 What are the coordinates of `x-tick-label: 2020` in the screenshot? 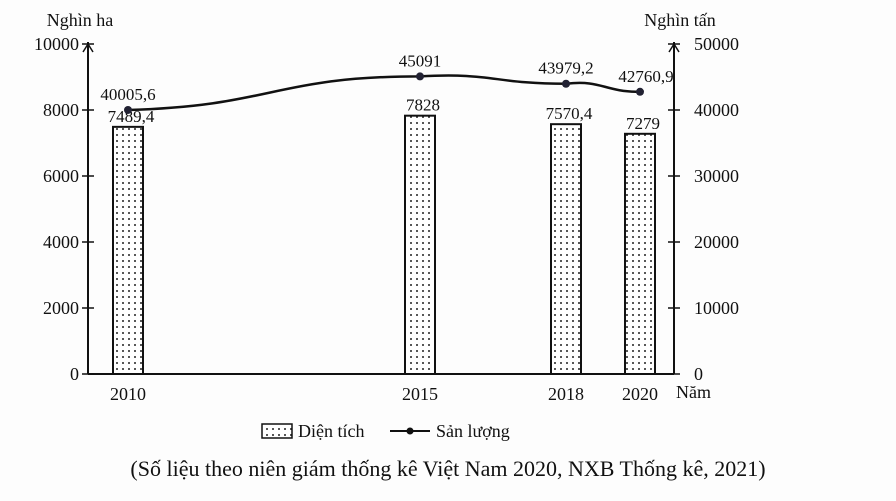 It's located at (640, 394).